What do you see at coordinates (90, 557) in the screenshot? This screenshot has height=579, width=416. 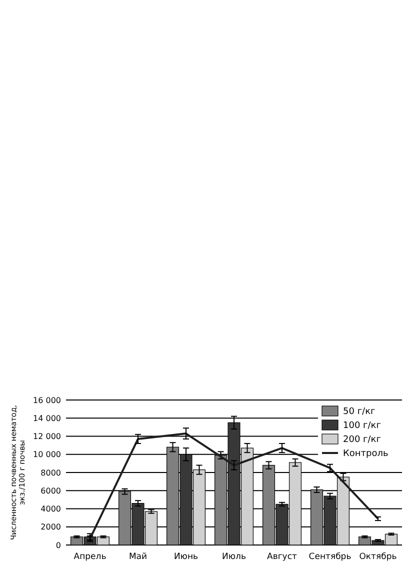 I see `x-tick-label: Апрель` at bounding box center [90, 557].